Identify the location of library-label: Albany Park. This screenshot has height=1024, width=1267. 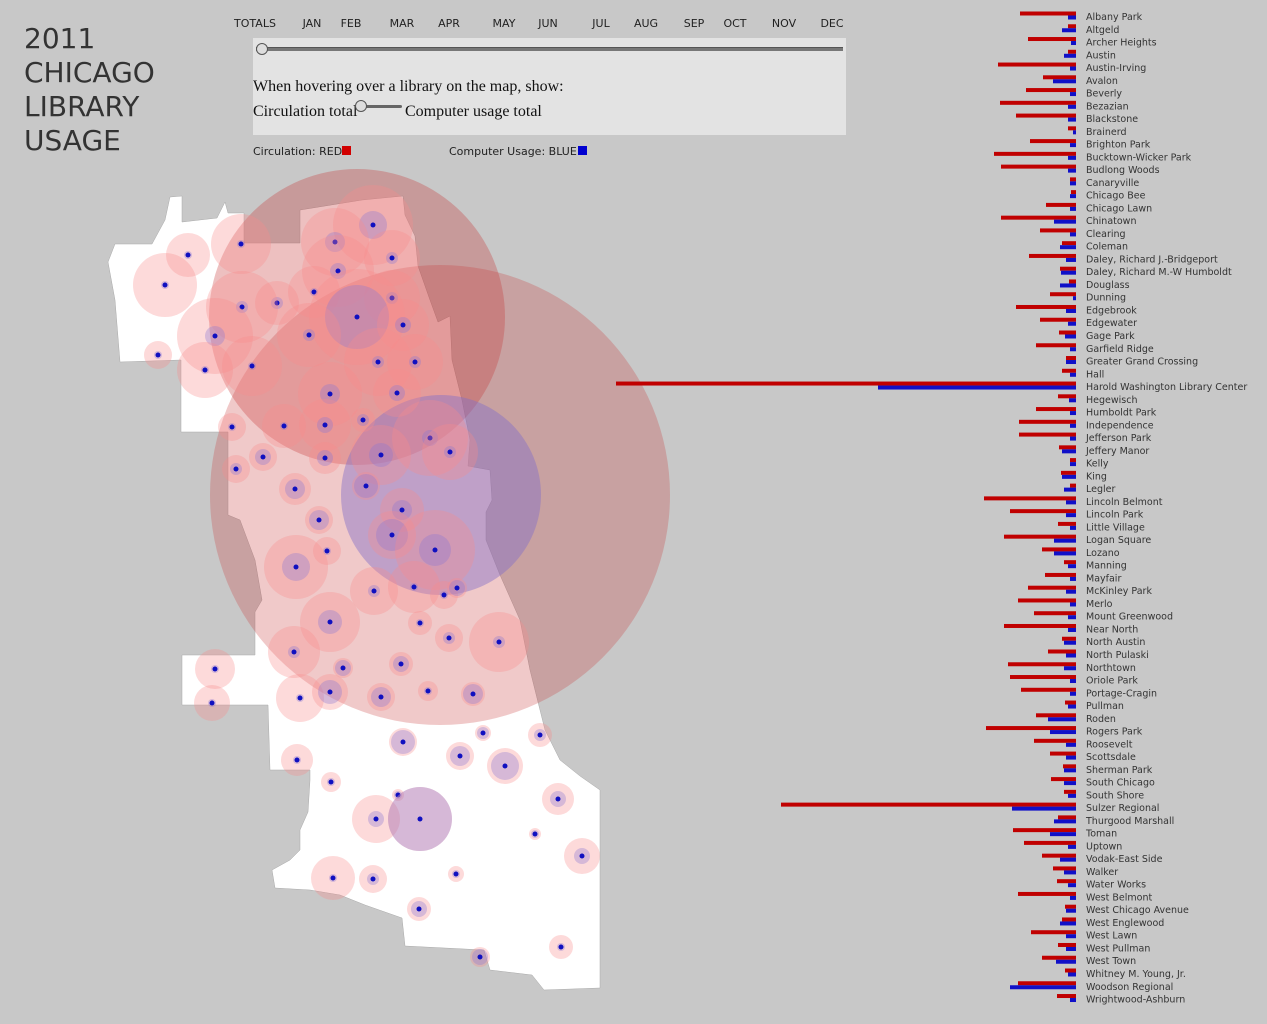
(1114, 17).